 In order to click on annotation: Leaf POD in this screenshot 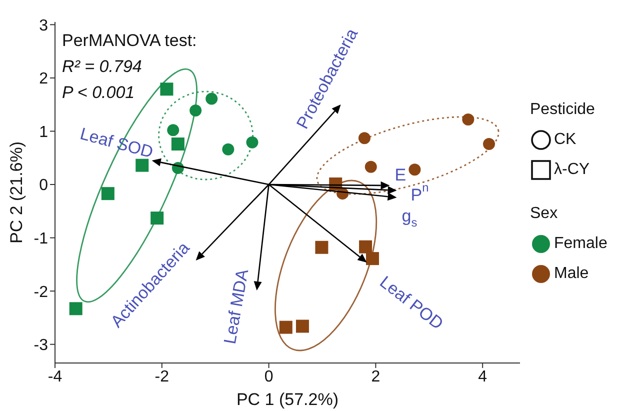, I will do `click(412, 302)`.